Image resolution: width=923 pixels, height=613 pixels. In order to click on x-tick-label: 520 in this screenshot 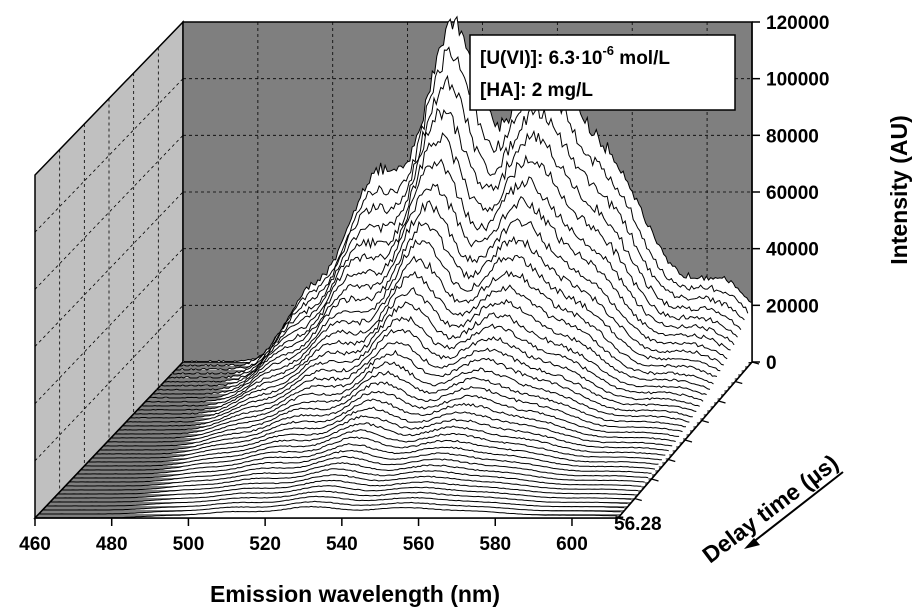, I will do `click(265, 544)`.